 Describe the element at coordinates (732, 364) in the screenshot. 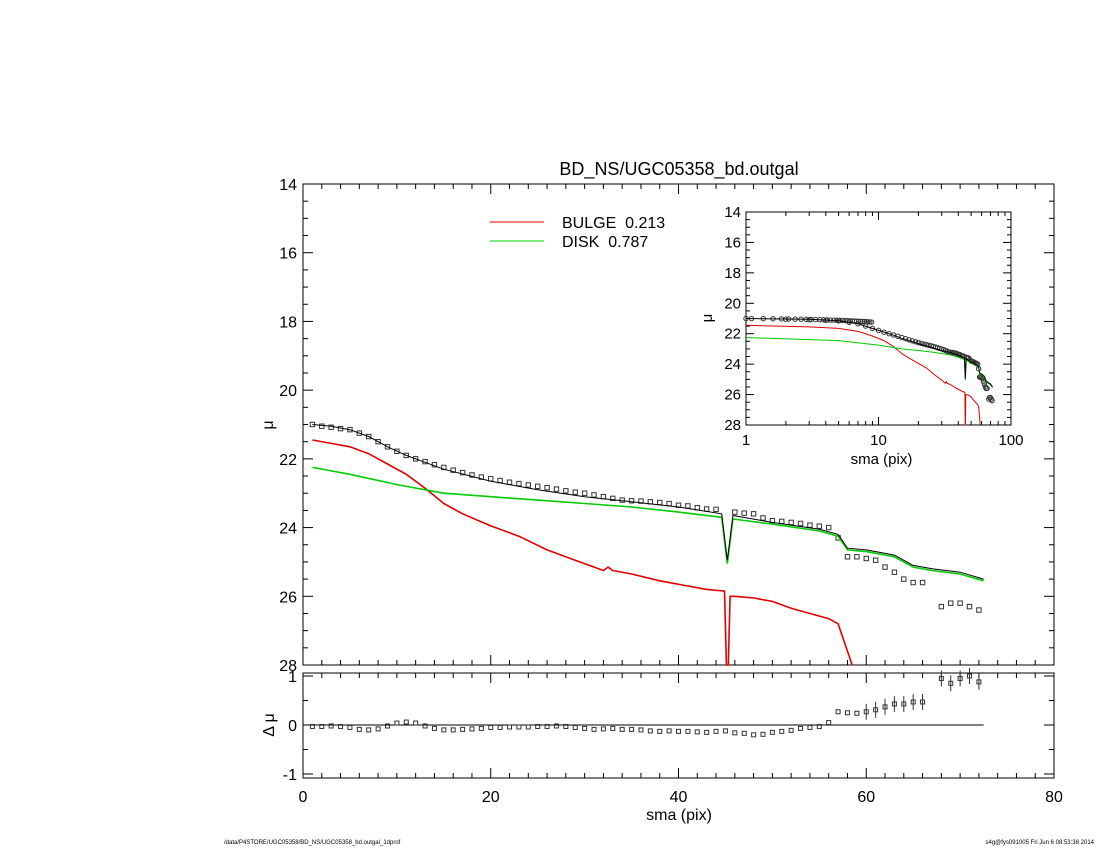

I see `inset-y-tick-label: 24` at that location.